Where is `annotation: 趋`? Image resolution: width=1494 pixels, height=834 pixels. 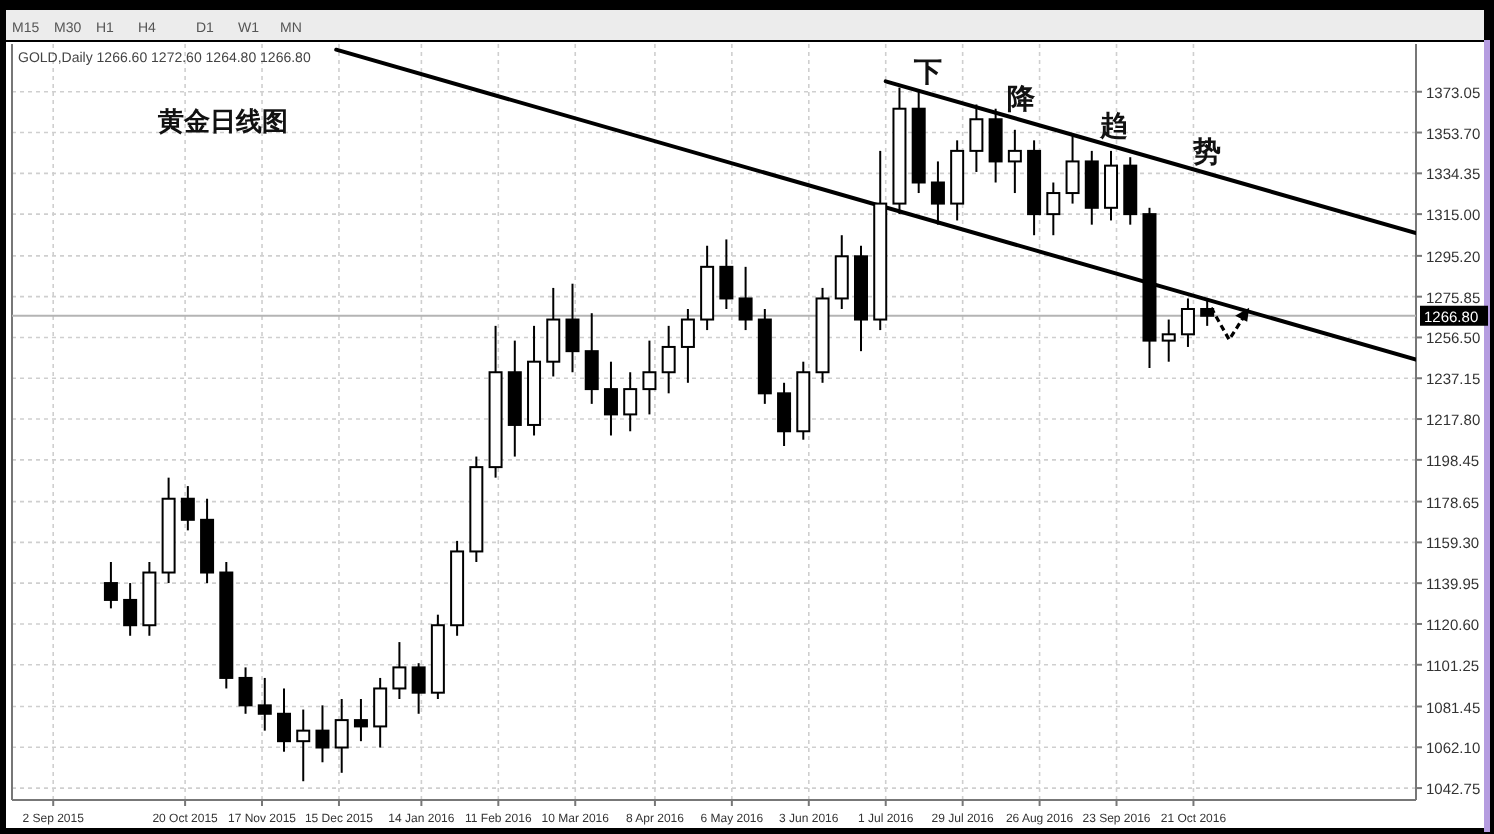 annotation: 趋 is located at coordinates (1112, 124).